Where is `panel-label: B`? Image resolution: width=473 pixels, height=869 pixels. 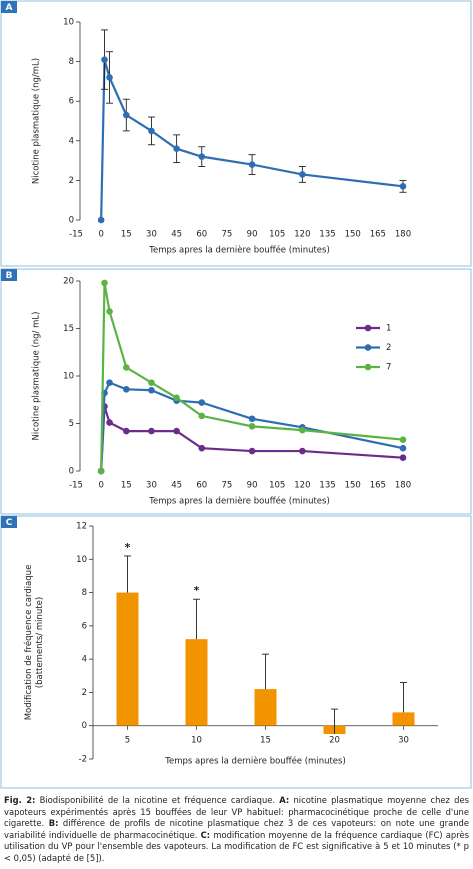
panel-label: B is located at coordinates (9, 276).